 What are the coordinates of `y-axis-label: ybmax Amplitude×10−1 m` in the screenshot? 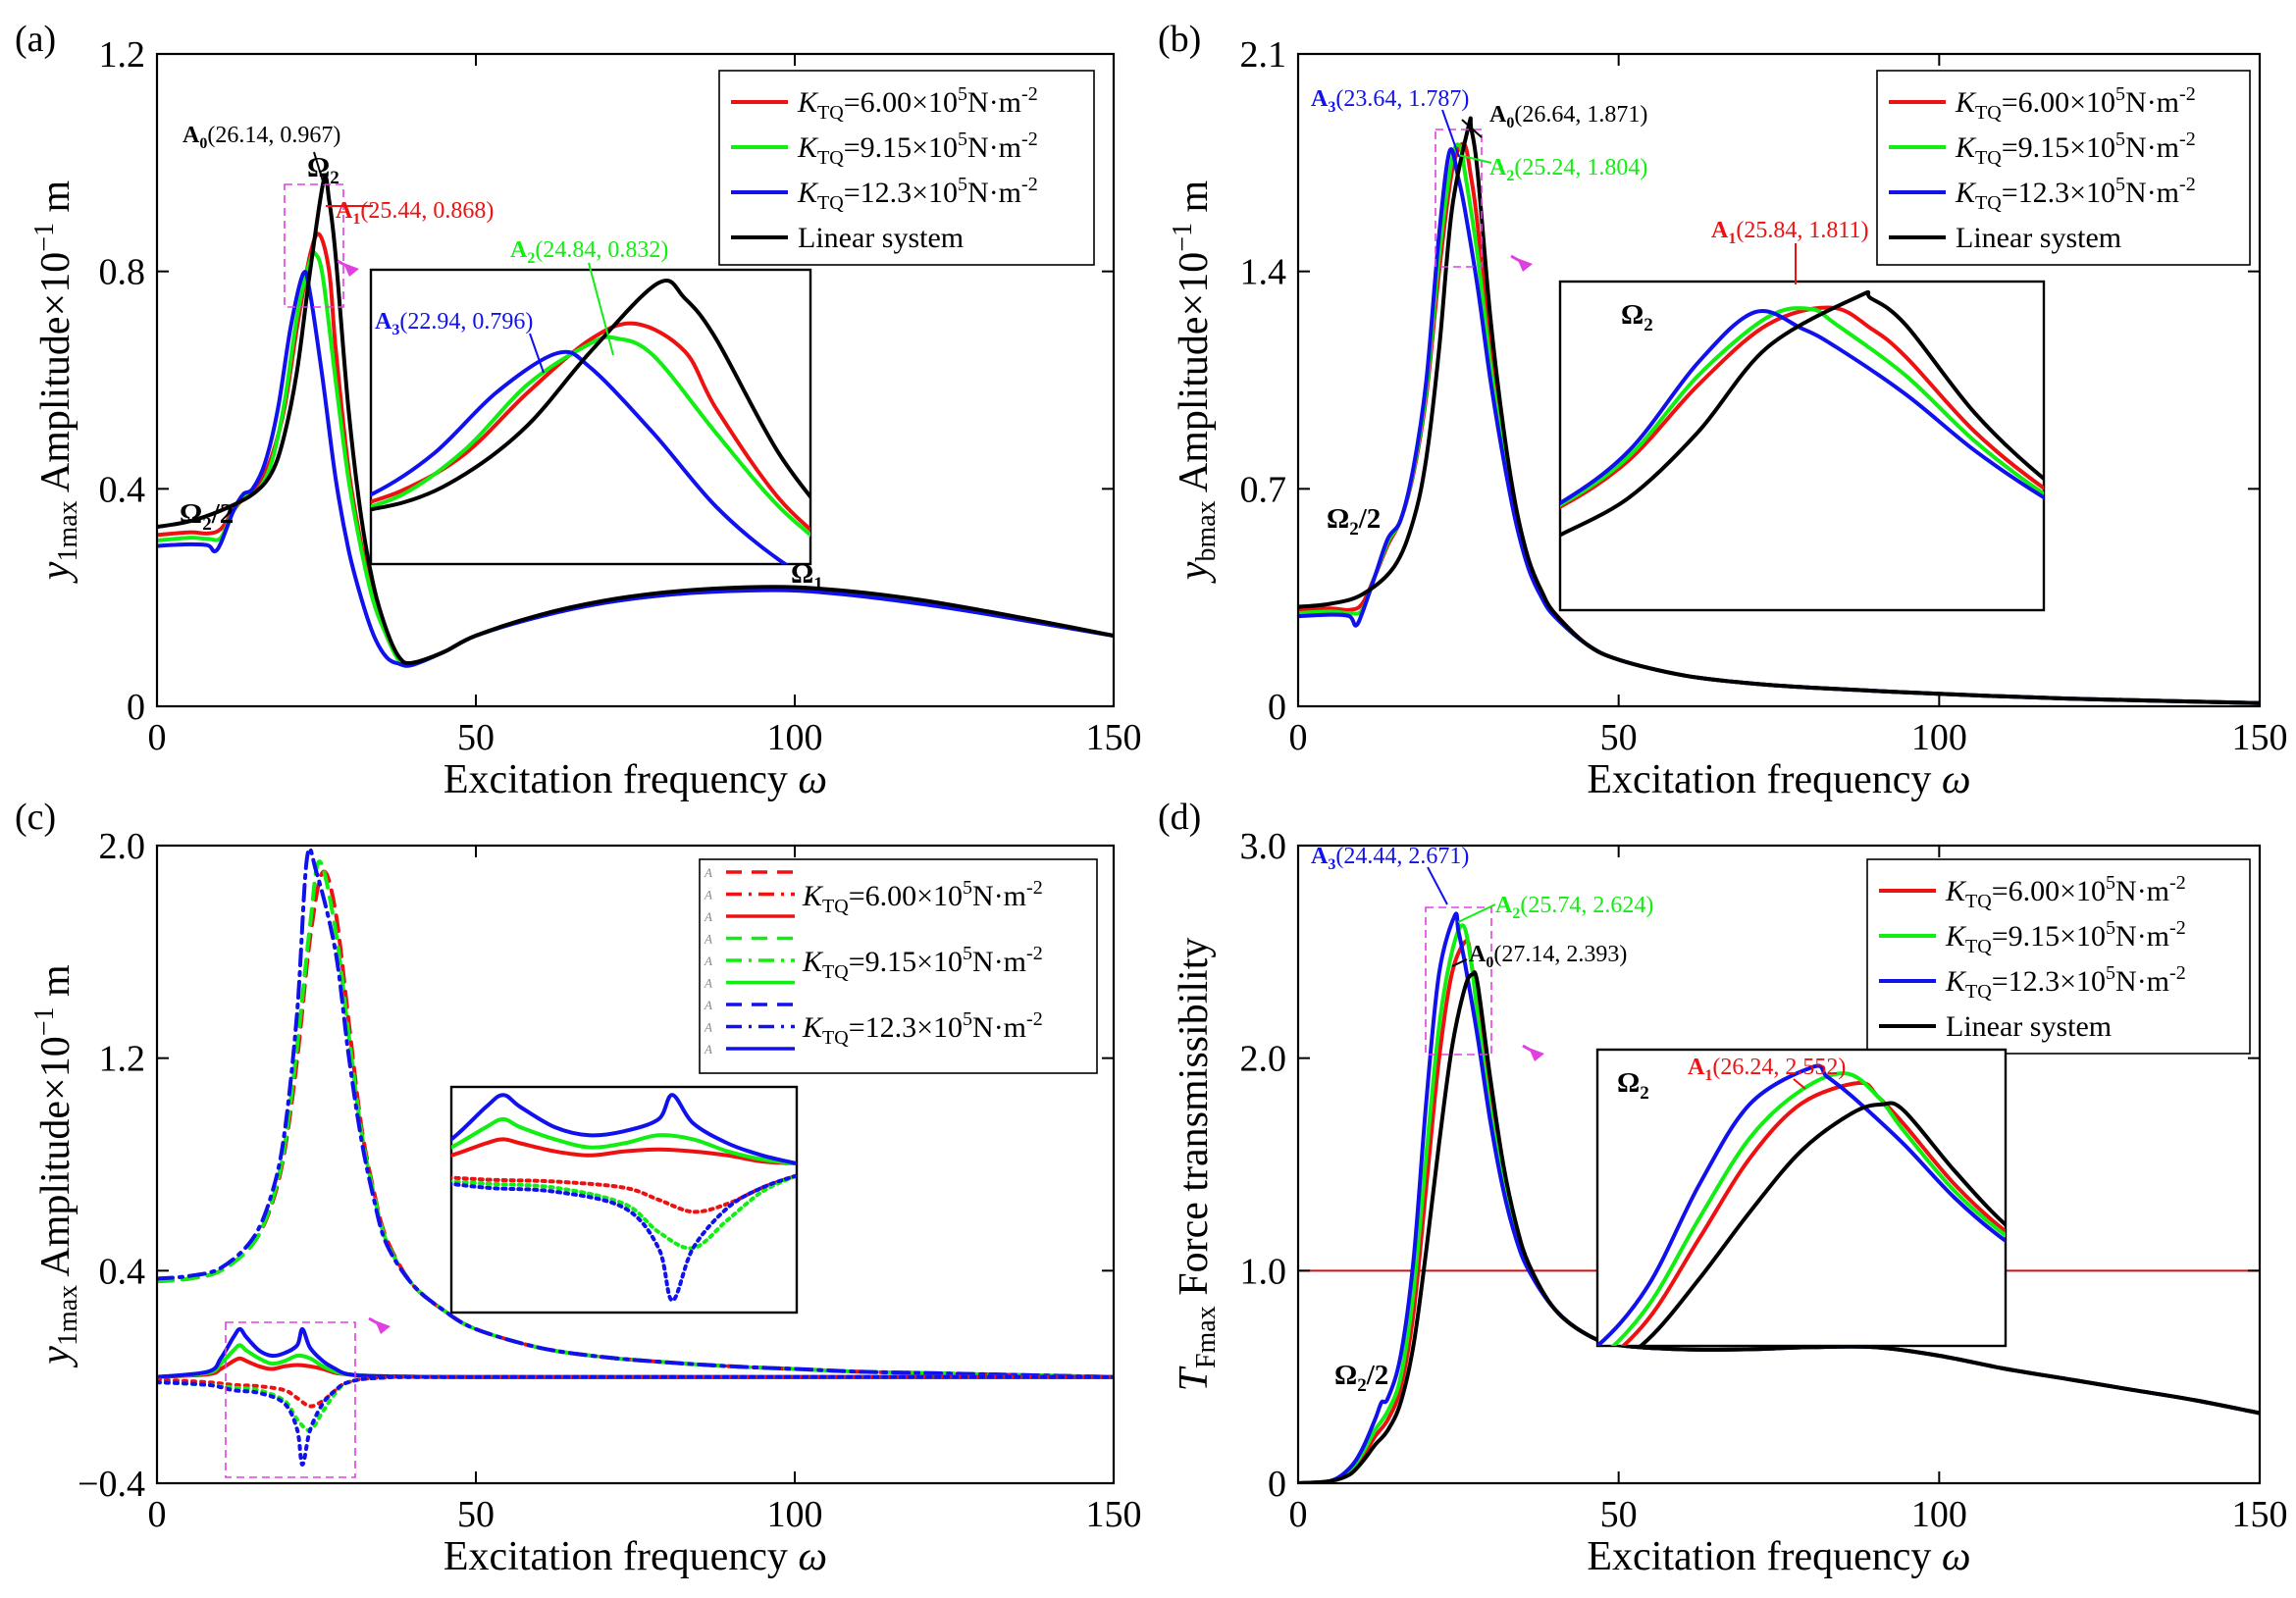 It's located at (1195, 382).